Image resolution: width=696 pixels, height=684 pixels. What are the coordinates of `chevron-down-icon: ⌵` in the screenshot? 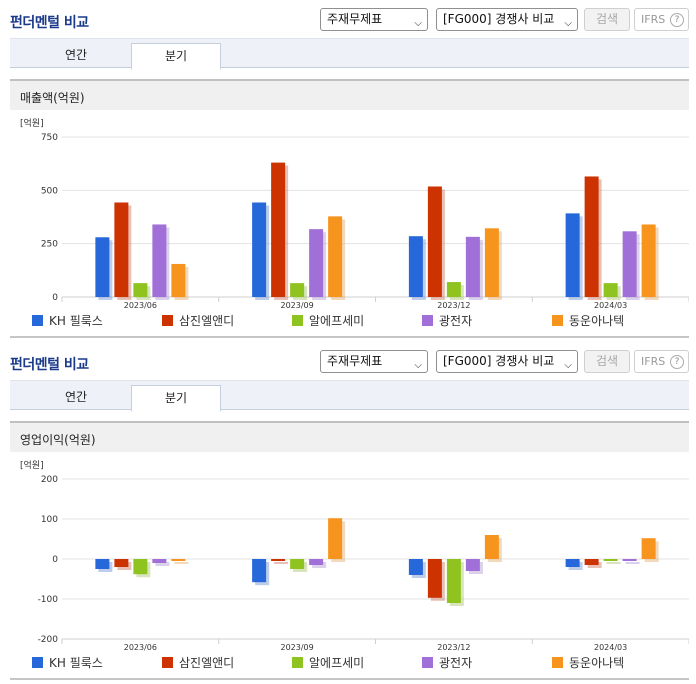 It's located at (568, 23).